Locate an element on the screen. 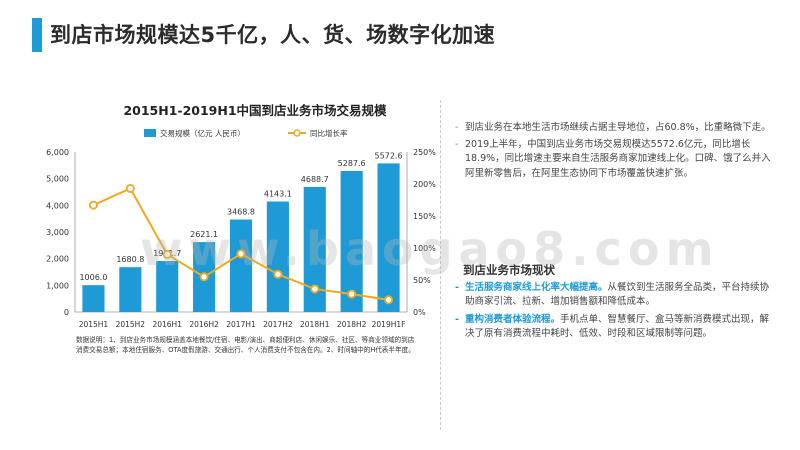  x-tick-label: 2018H1 is located at coordinates (315, 324).